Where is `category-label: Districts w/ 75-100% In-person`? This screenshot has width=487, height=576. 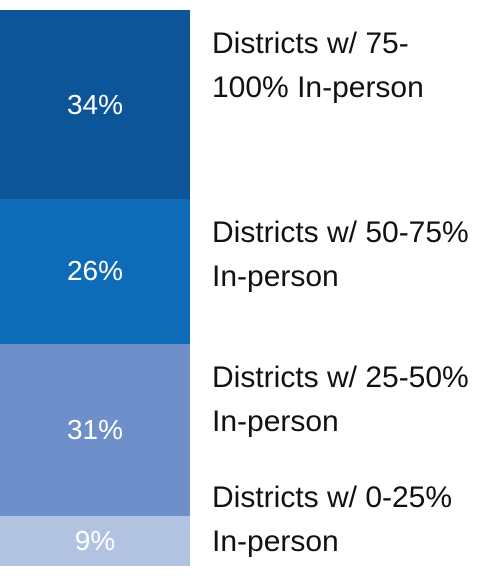 category-label: Districts w/ 75-100% In-person is located at coordinates (318, 65).